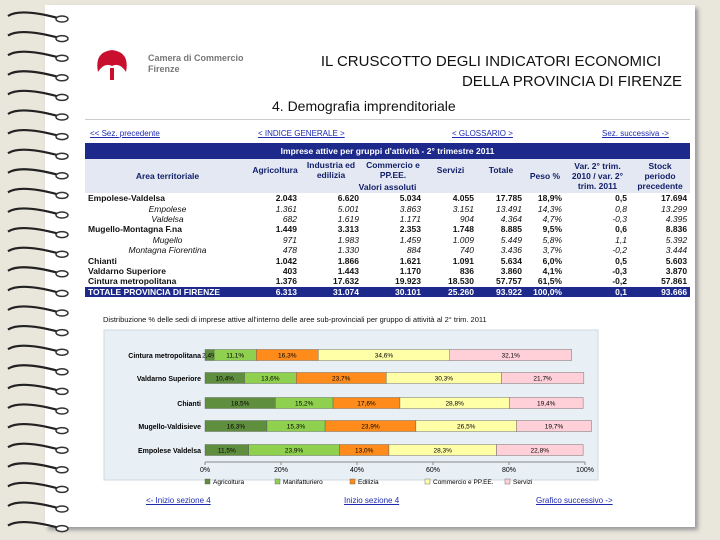 Image resolution: width=720 pixels, height=540 pixels. Describe the element at coordinates (387, 119) in the screenshot. I see `divider` at that location.